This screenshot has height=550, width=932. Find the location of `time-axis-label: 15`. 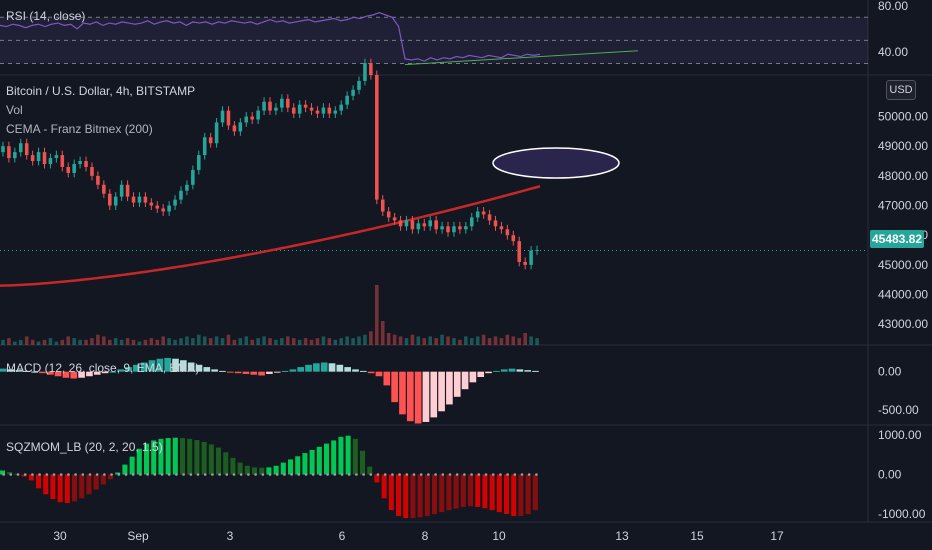

time-axis-label: 15 is located at coordinates (697, 536).